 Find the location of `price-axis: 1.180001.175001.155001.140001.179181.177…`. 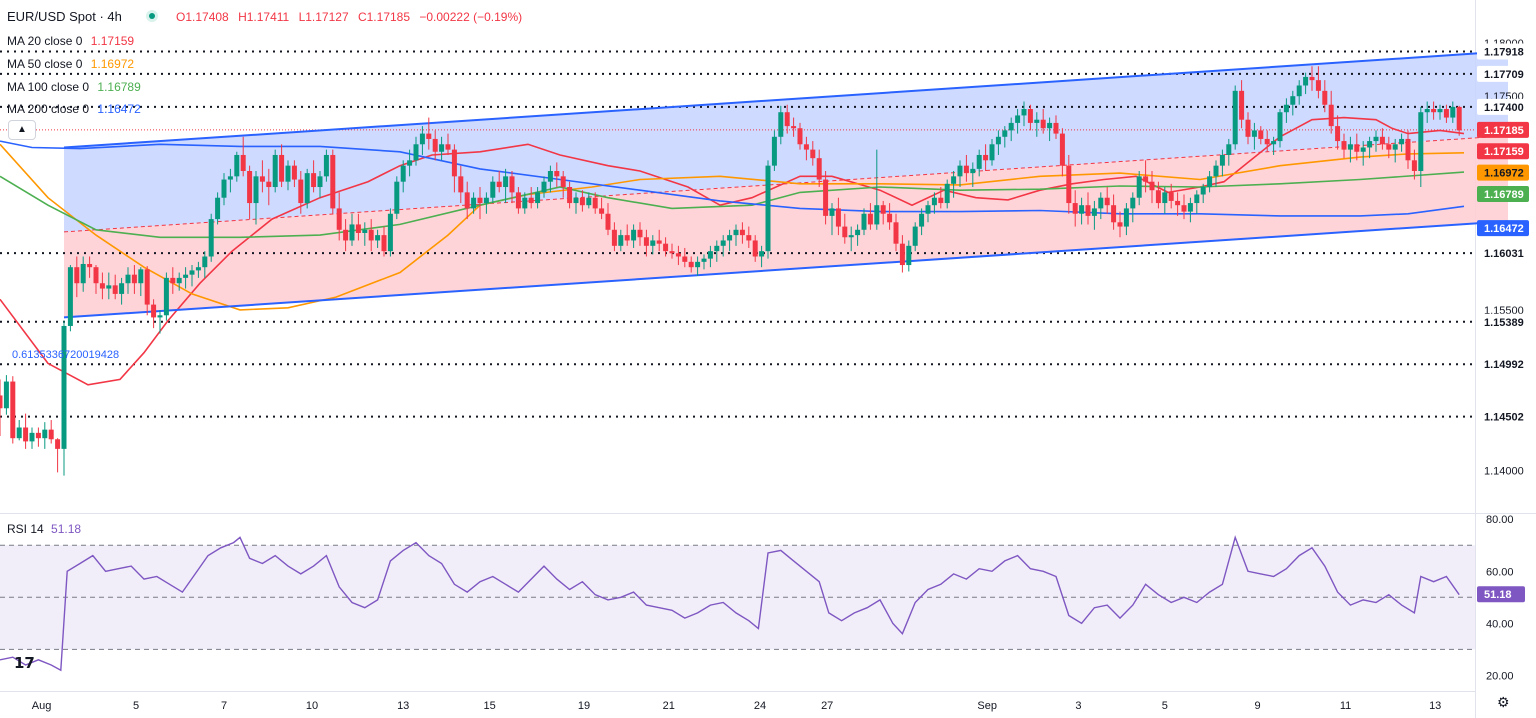

price-axis: 1.180001.175001.155001.140001.179181.177… is located at coordinates (1503, 360).